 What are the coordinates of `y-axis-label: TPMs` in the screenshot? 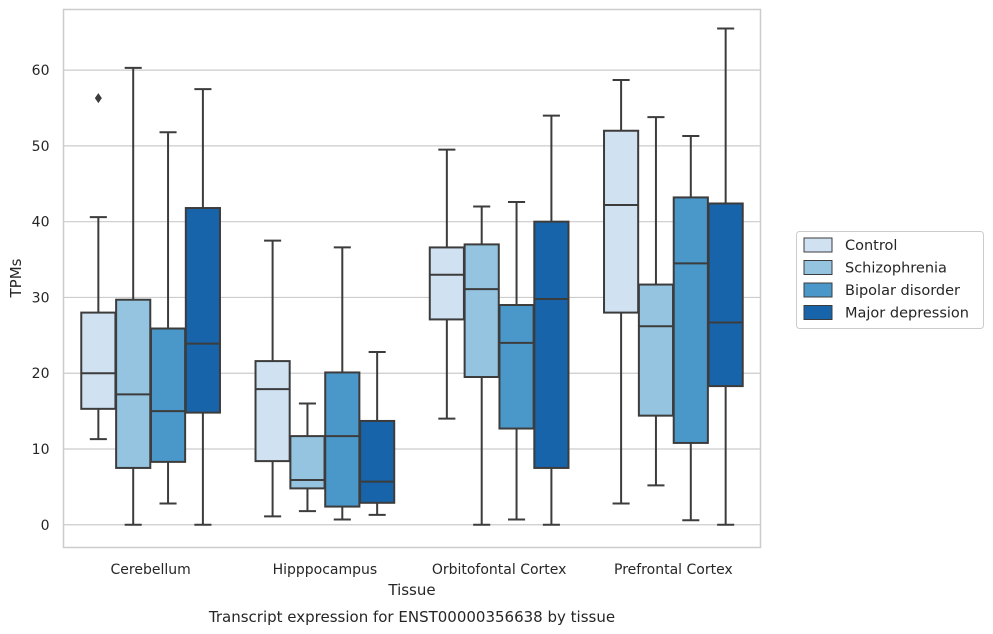 It's located at (16, 278).